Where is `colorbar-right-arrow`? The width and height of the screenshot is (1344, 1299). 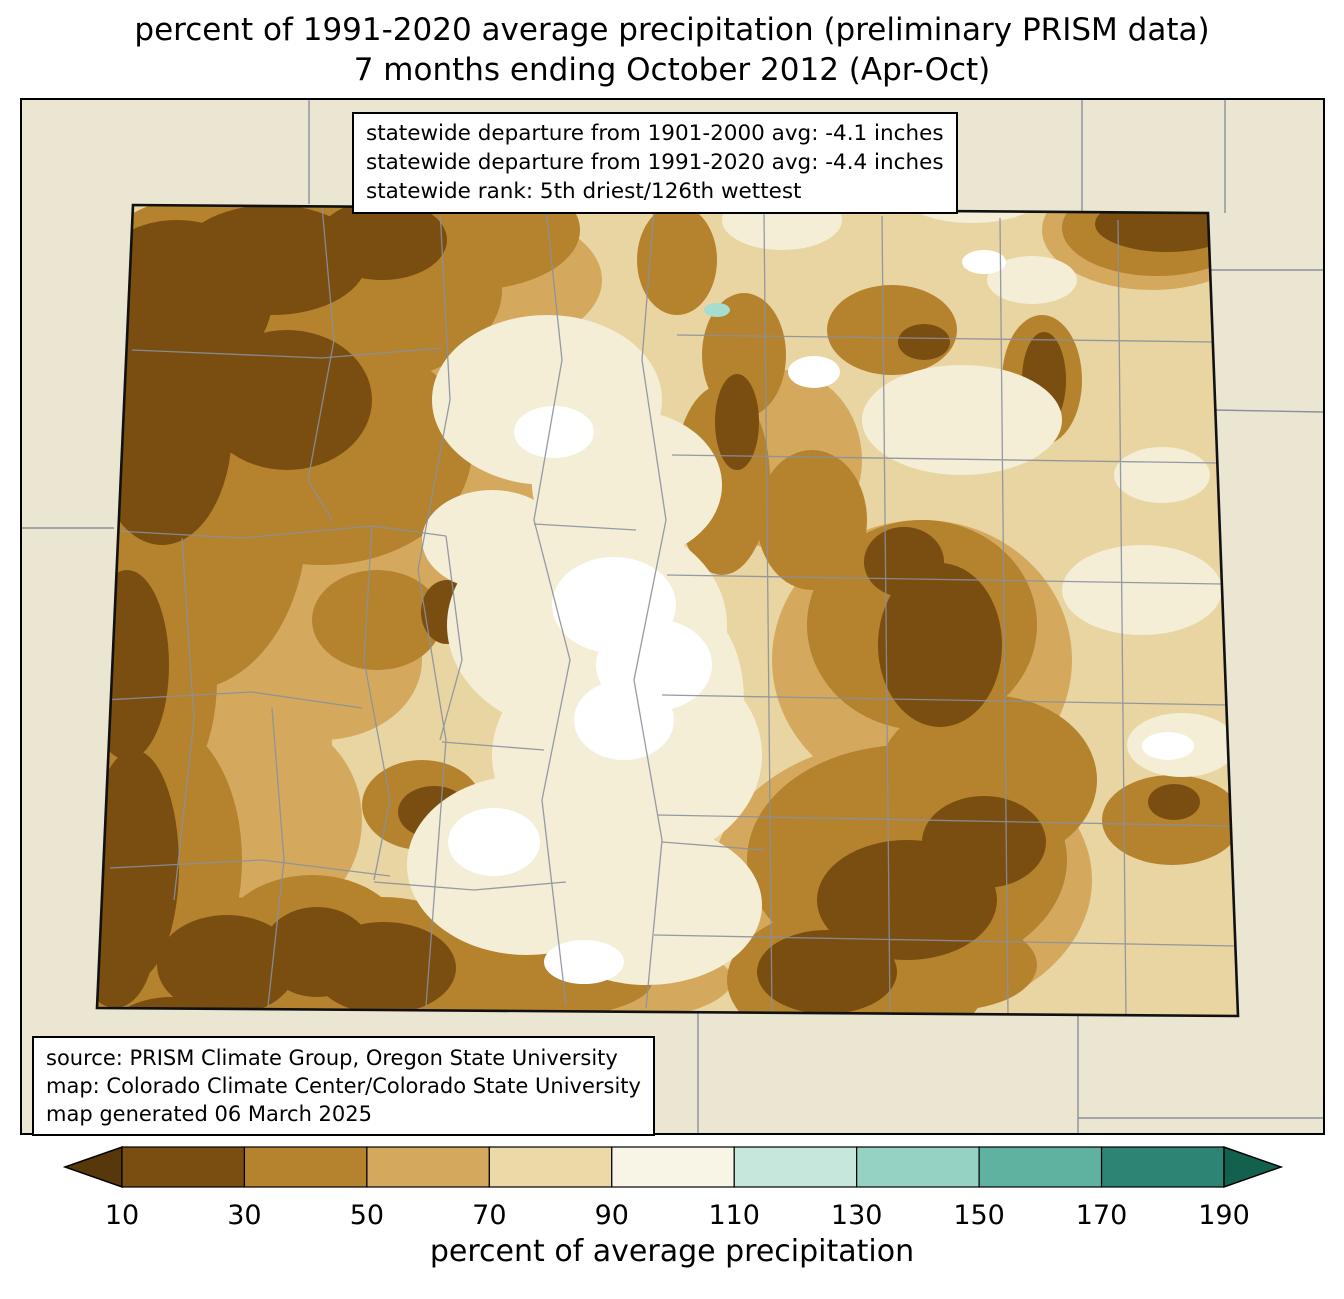 colorbar-right-arrow is located at coordinates (1253, 1167).